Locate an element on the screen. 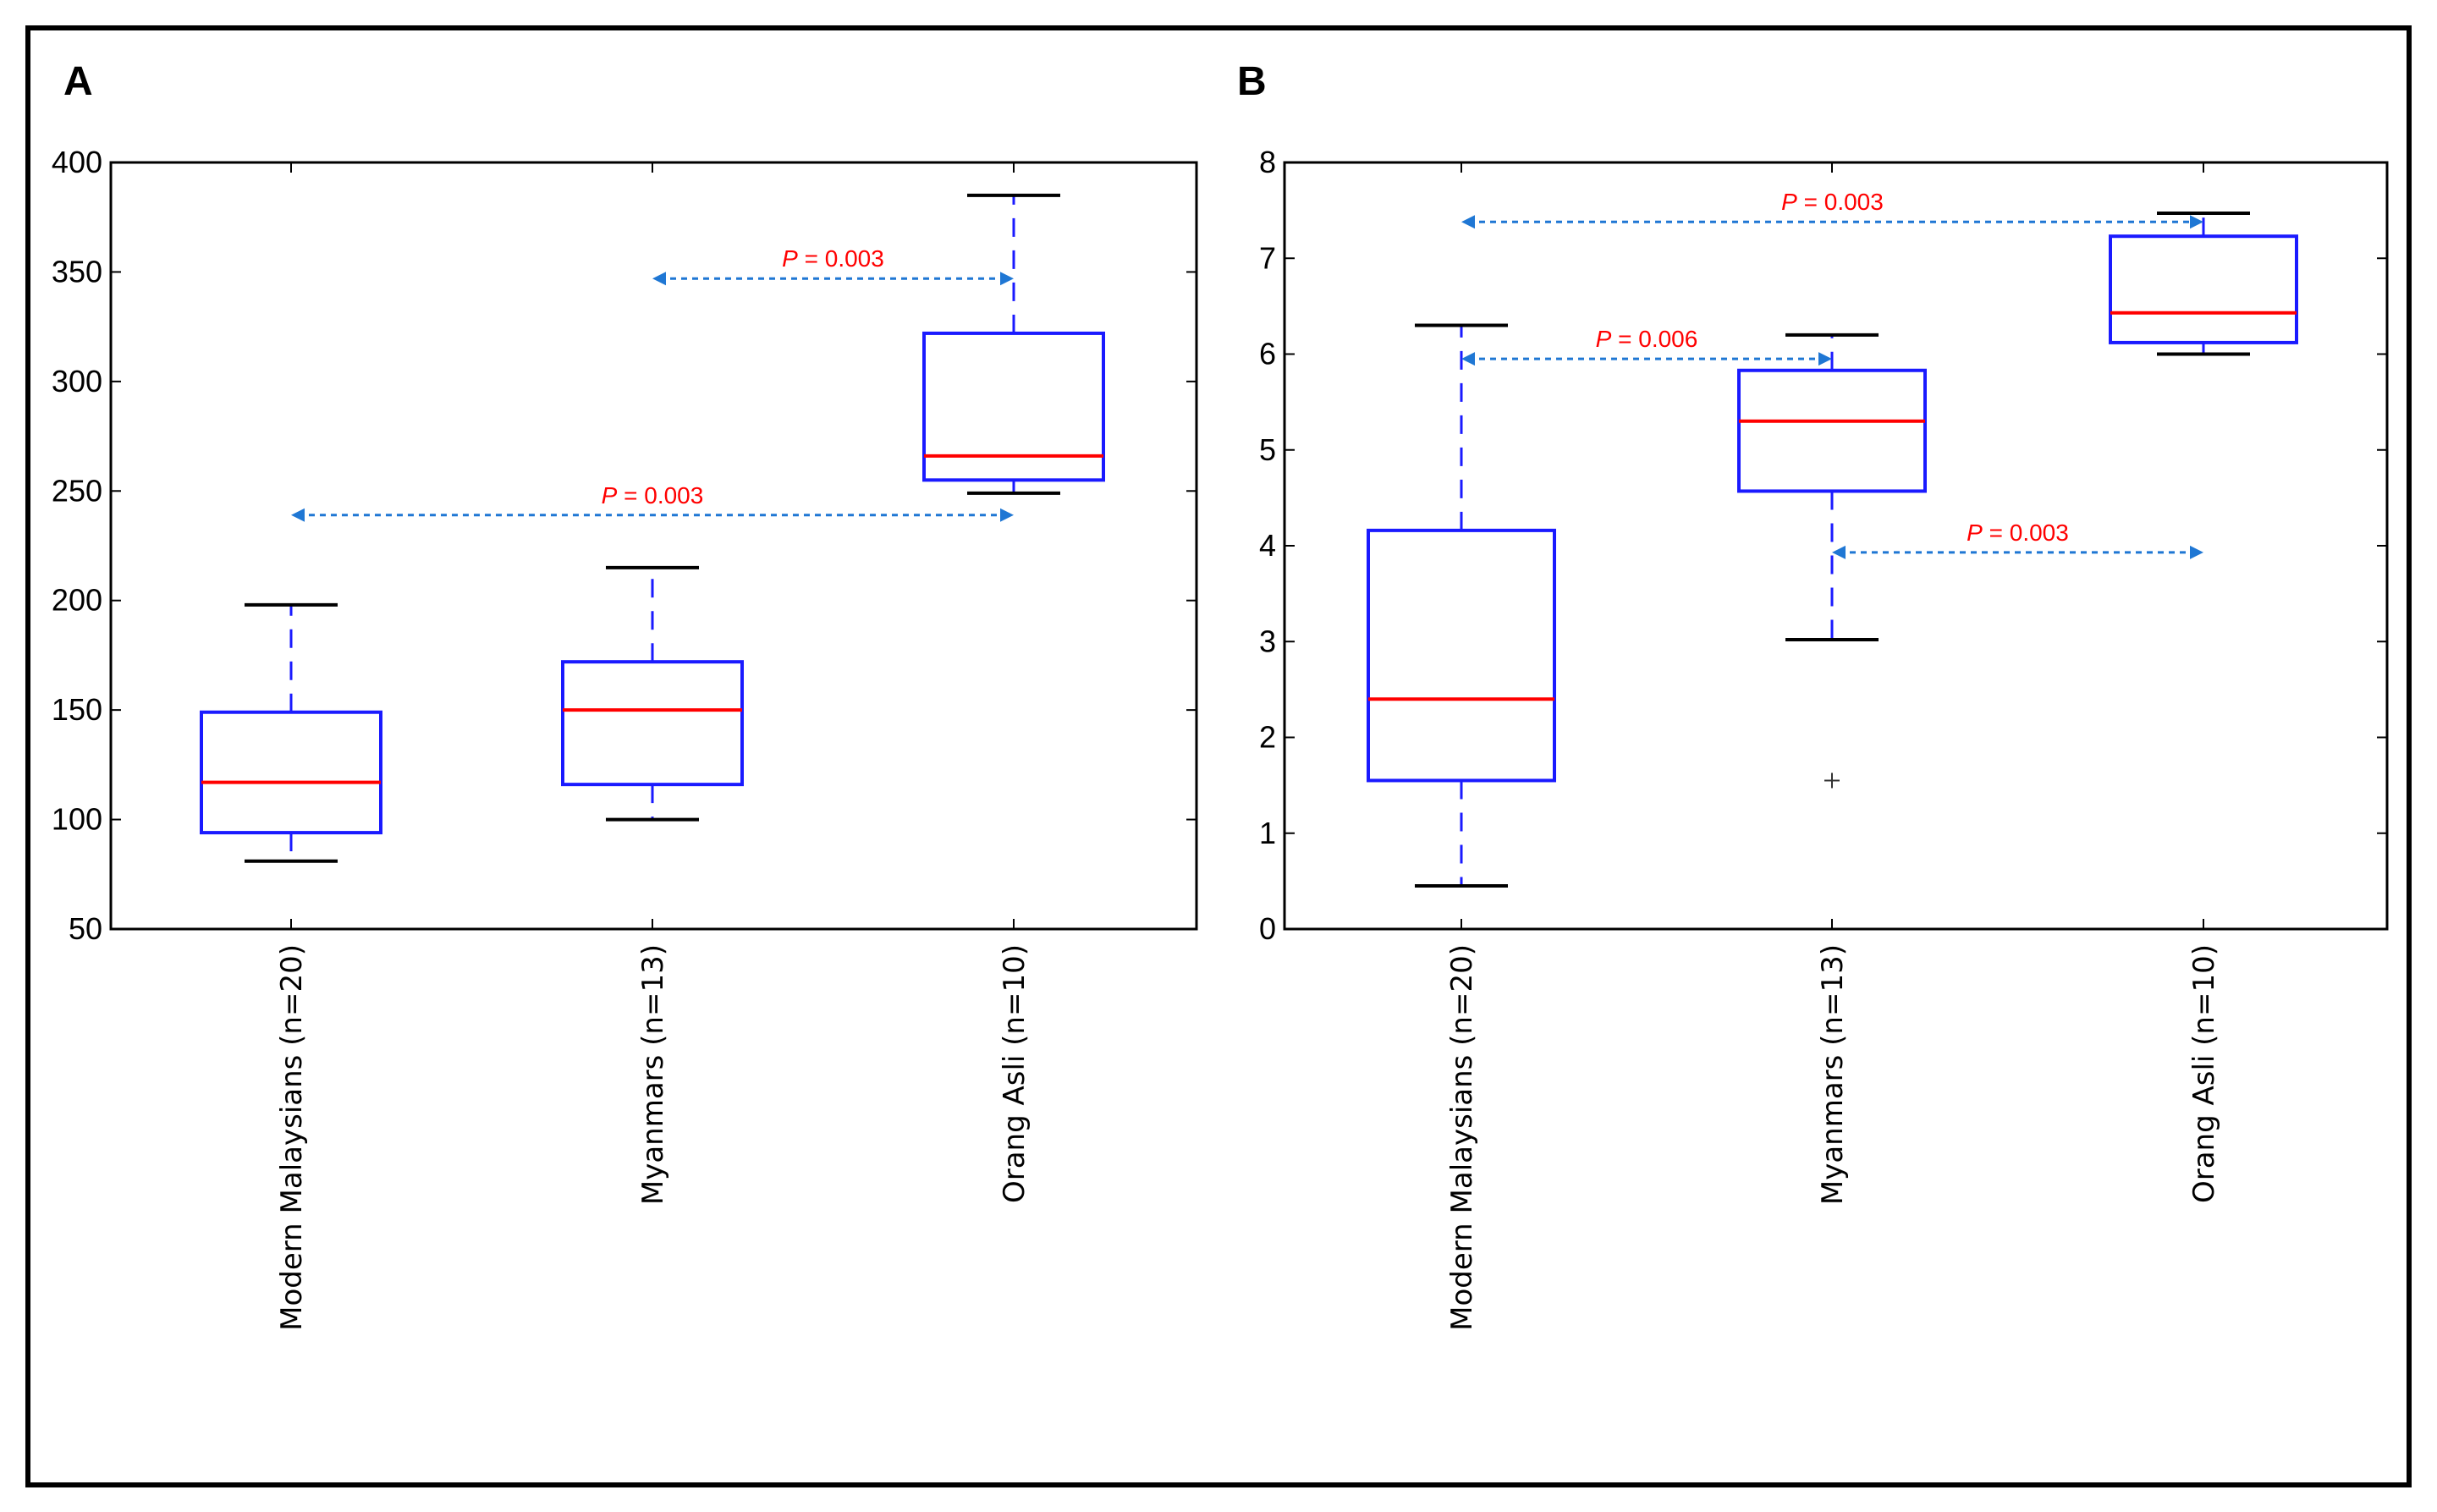 Image resolution: width=2437 pixels, height=1512 pixels. y-tick-label: 2 is located at coordinates (1267, 738).